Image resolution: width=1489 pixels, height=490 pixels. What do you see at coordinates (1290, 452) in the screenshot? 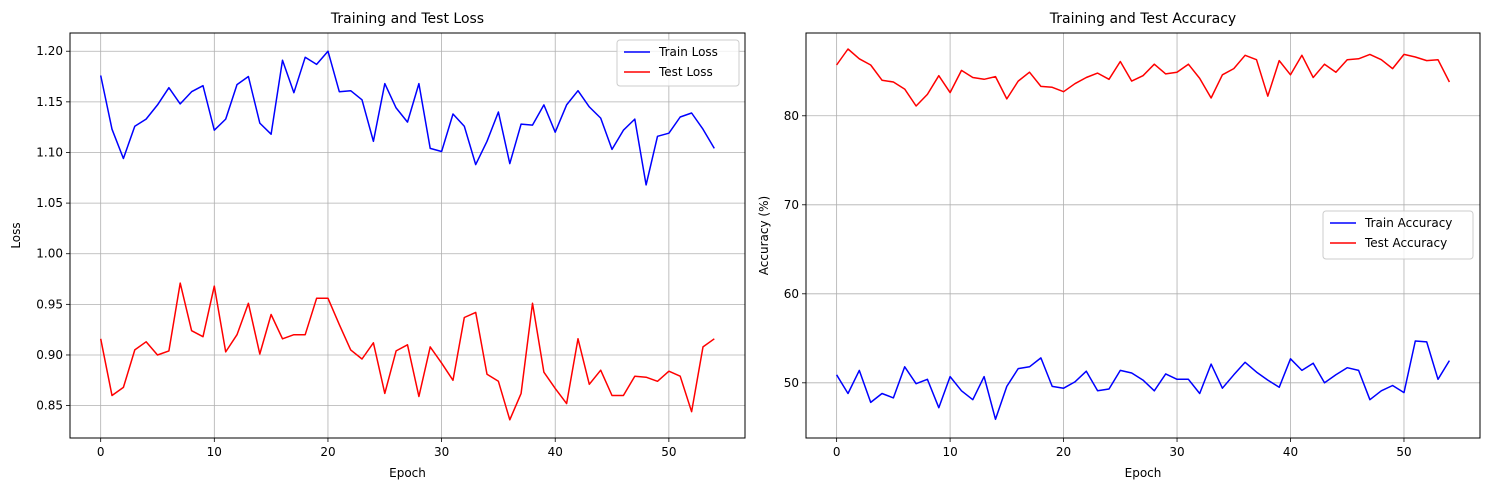
I see `accuracy-x-tick-label: 40` at bounding box center [1290, 452].